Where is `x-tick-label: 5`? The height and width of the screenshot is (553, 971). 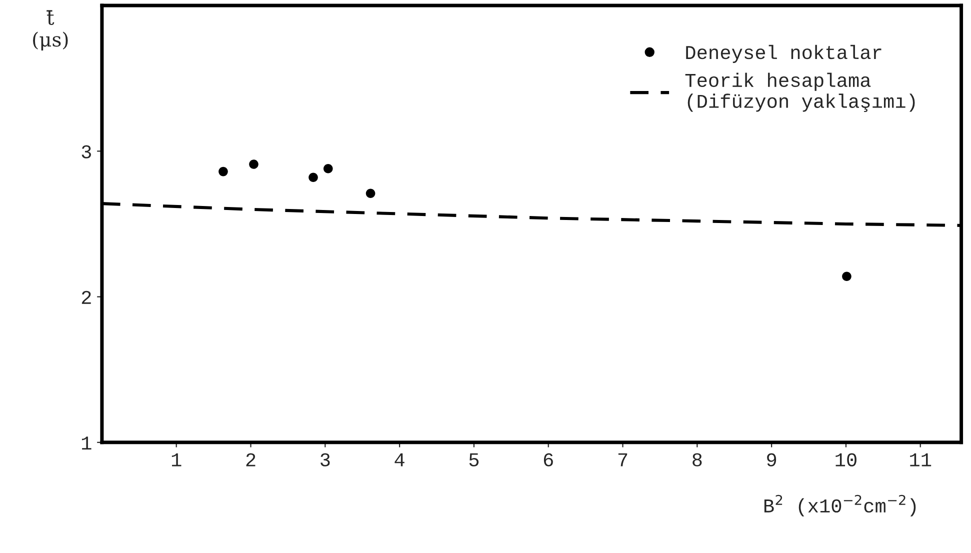 x-tick-label: 5 is located at coordinates (474, 459).